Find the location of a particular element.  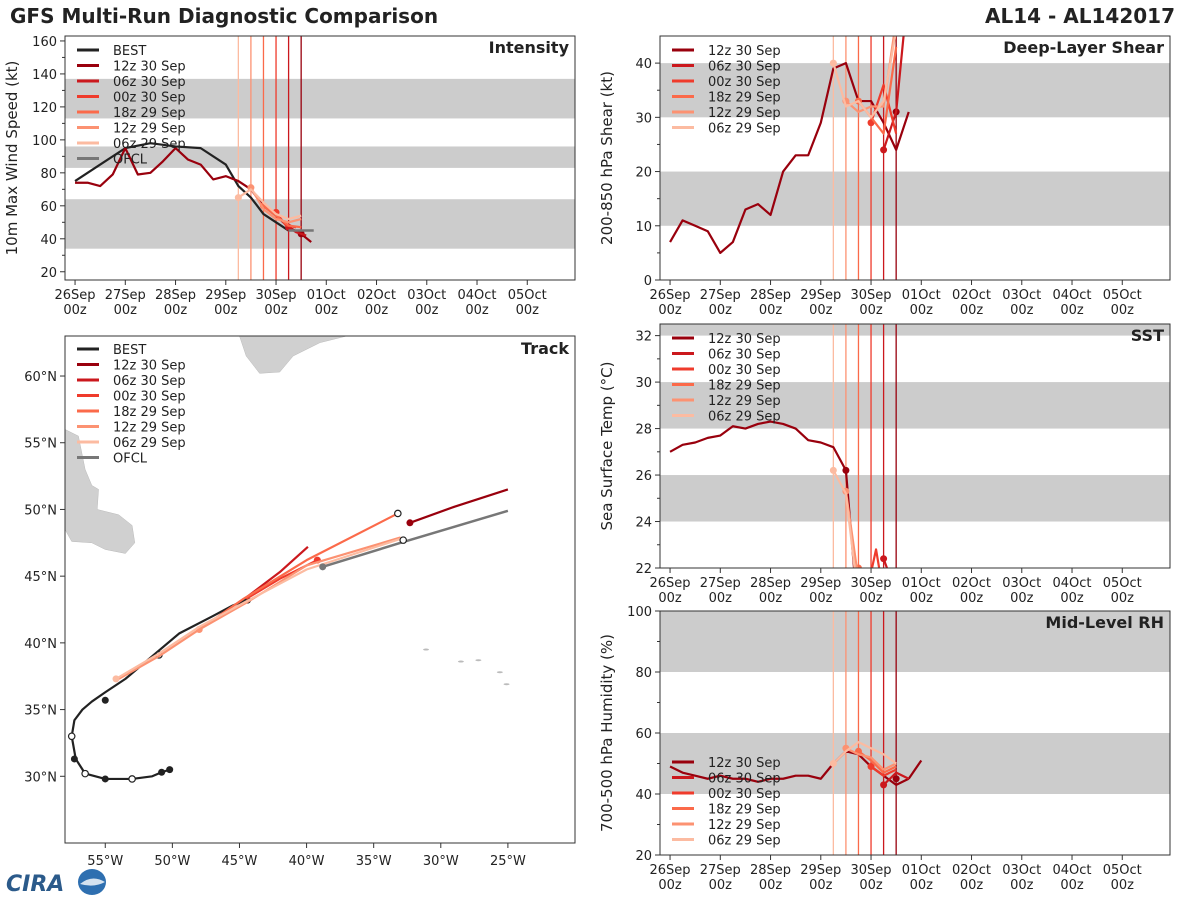

y-tick-label: 140 is located at coordinates (44, 75).